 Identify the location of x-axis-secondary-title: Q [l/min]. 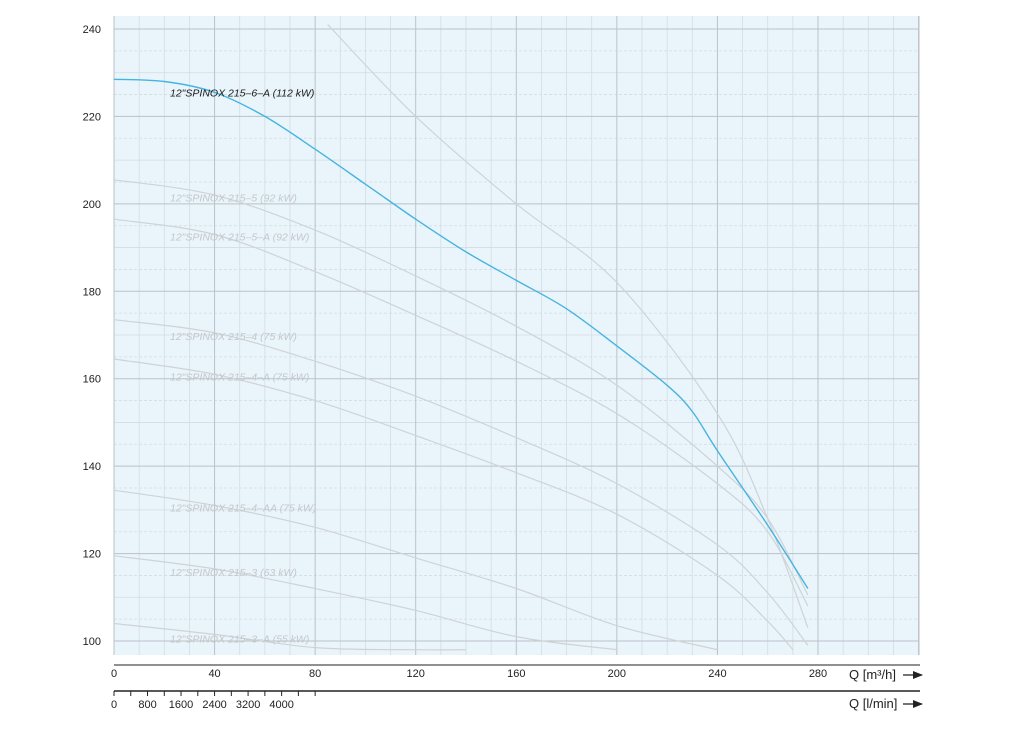
(873, 703).